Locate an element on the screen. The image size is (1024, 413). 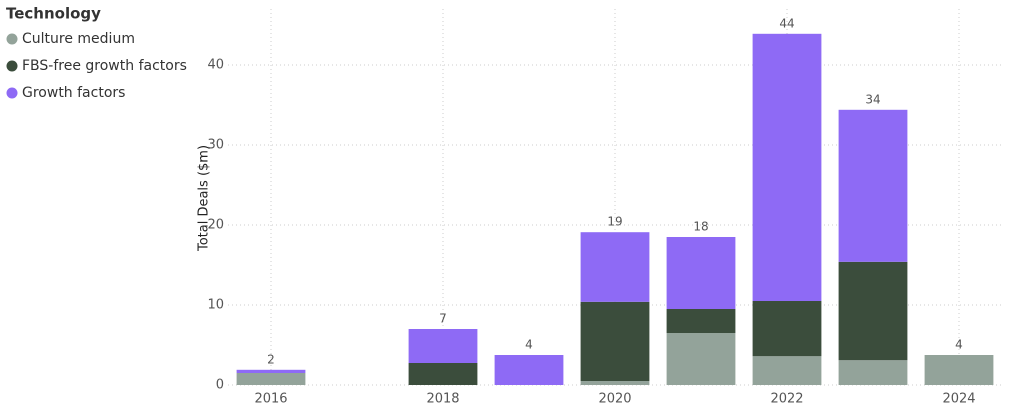
total-label: 19 is located at coordinates (614, 222).